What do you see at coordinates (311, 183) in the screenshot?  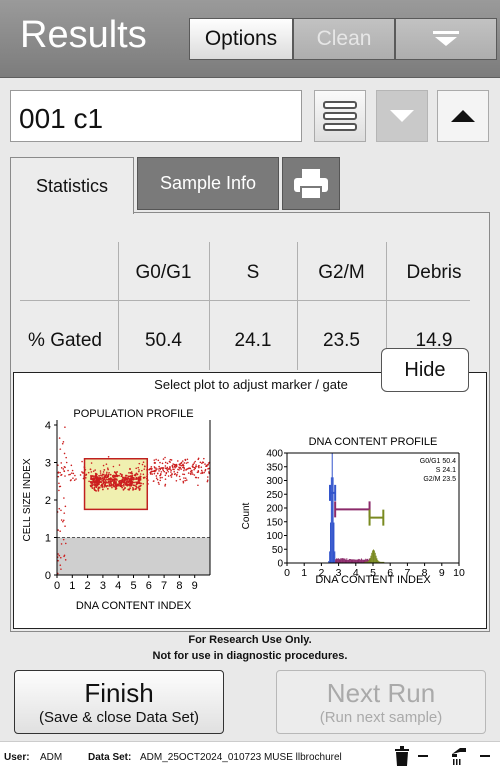 I see `print-button` at bounding box center [311, 183].